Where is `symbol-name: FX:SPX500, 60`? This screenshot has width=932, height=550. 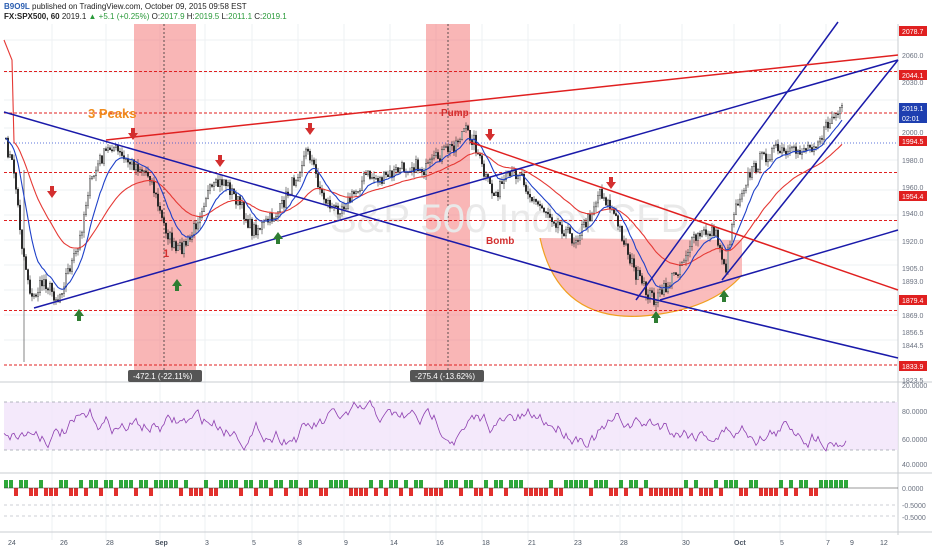 symbol-name: FX:SPX500, 60 is located at coordinates (32, 16).